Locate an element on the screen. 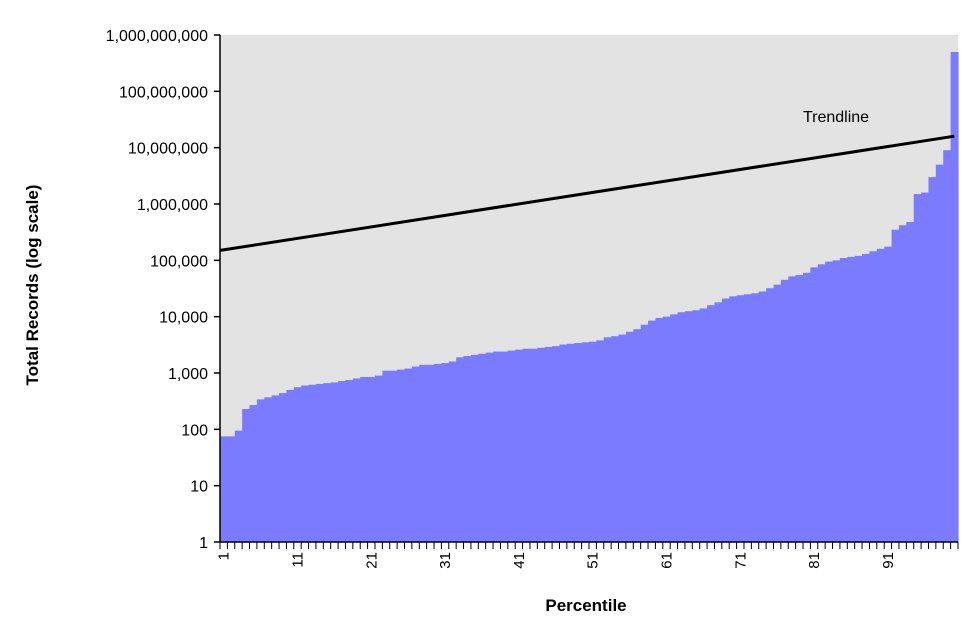  y-tick-label: 10,000 is located at coordinates (183, 318).